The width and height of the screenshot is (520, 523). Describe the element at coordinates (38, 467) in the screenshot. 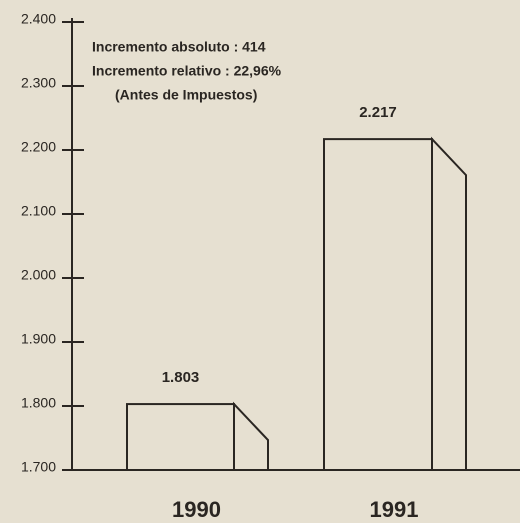

I see `y-tick-label: 1.700` at that location.